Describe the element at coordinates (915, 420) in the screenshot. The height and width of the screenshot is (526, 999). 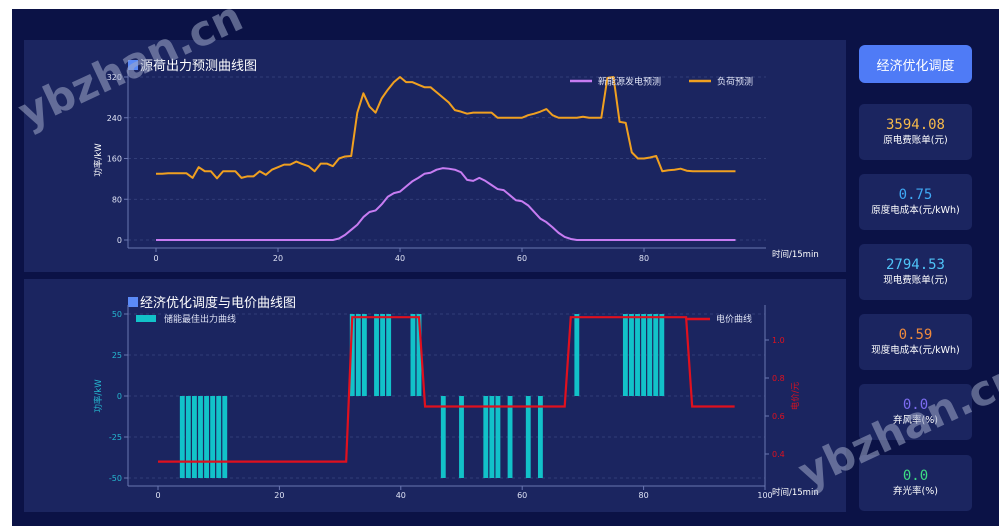
I see `stat-label: 弃风率(%)` at that location.